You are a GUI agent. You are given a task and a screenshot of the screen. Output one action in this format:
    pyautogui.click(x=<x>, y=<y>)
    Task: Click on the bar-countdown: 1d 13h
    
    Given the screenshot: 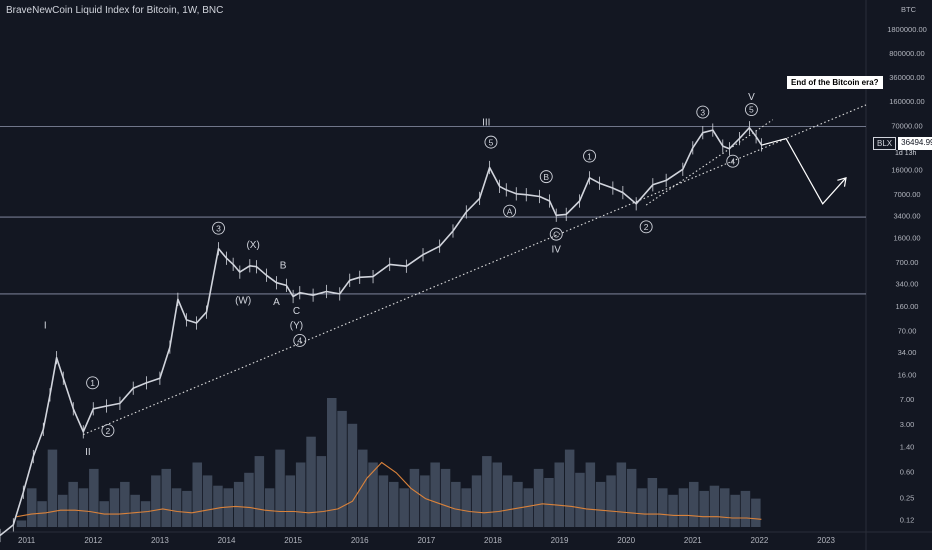 What is the action you would take?
    pyautogui.click(x=906, y=153)
    